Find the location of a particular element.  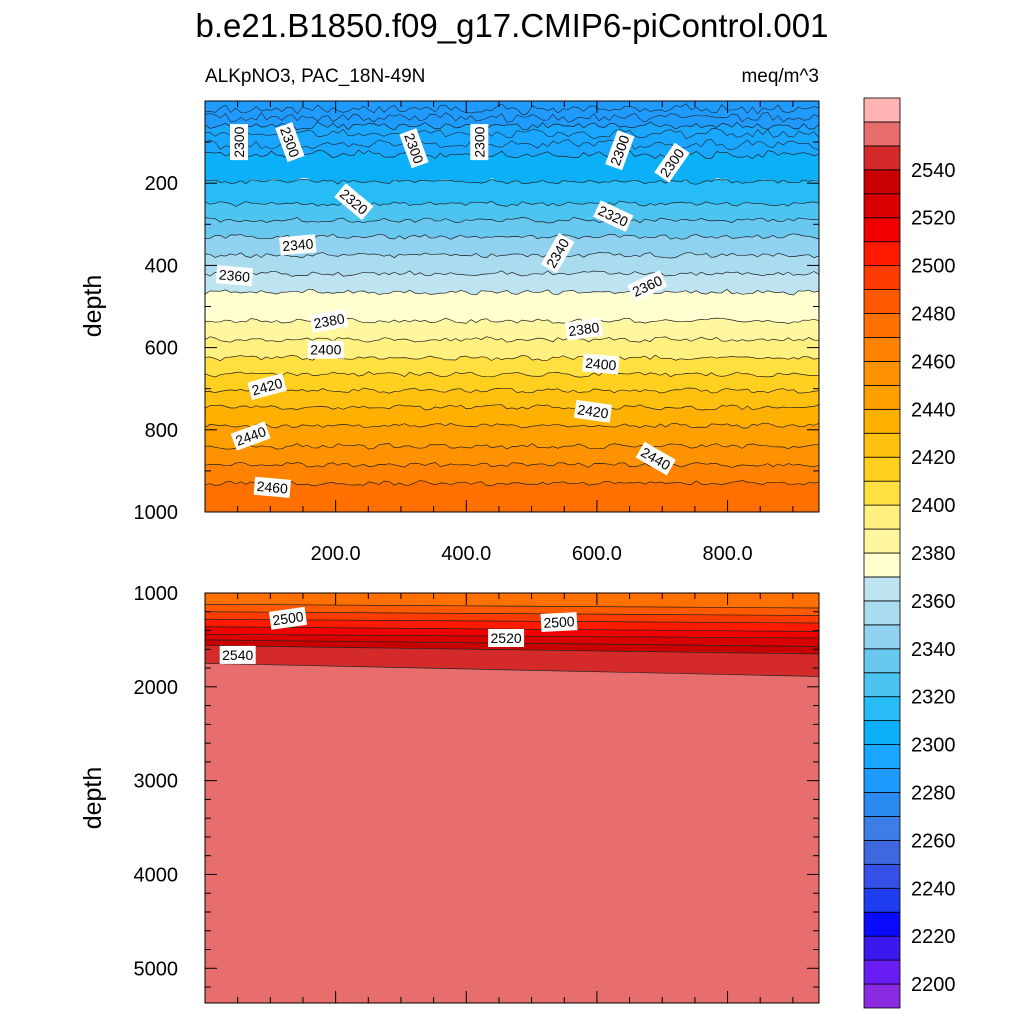

contour-label: 2420 is located at coordinates (267, 386).